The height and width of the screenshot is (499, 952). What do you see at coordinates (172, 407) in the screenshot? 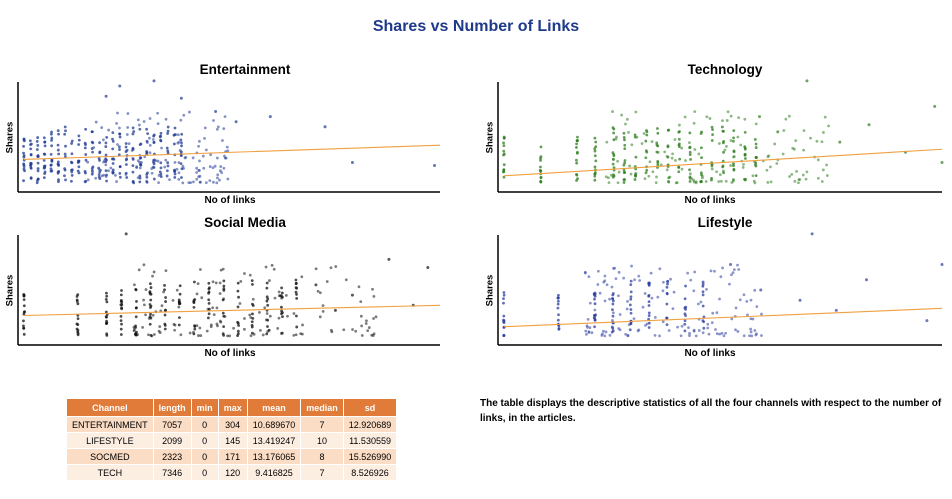
I see `header-cell: length` at bounding box center [172, 407].